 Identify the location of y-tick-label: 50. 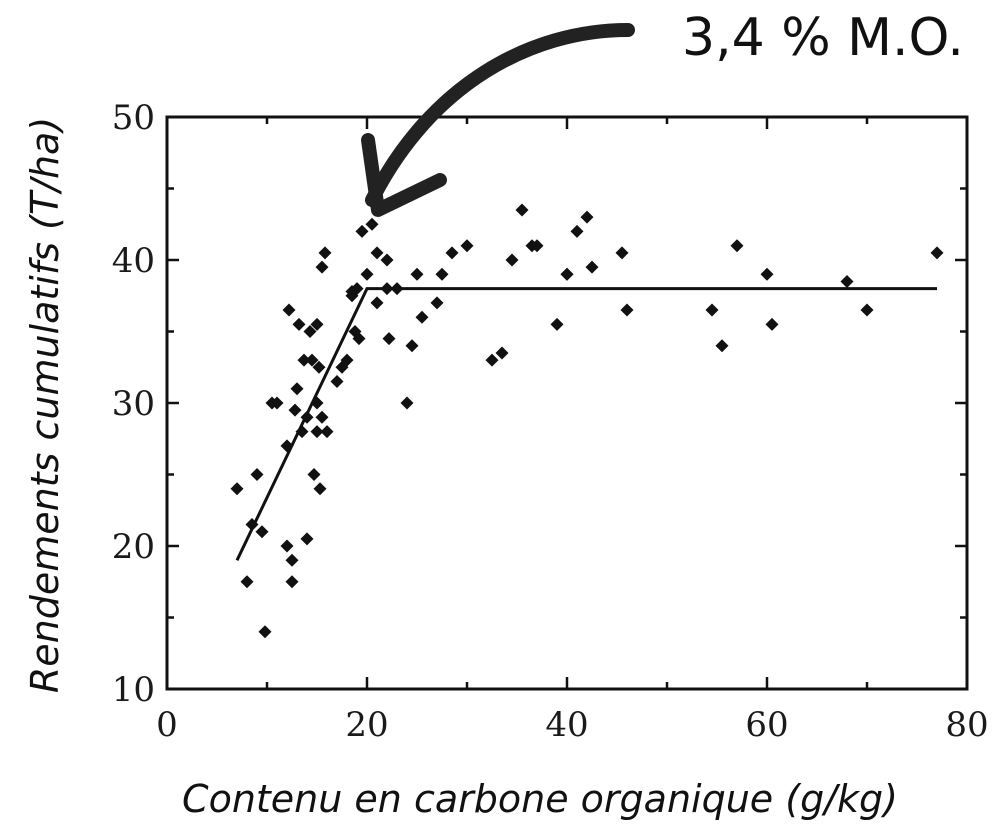
(133, 118).